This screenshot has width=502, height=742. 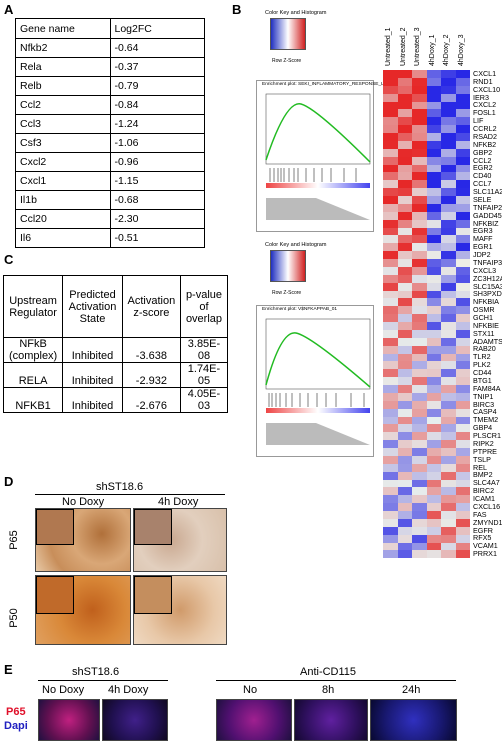 What do you see at coordinates (483, 168) in the screenshot?
I see `gene-label: EGR2` at bounding box center [483, 168].